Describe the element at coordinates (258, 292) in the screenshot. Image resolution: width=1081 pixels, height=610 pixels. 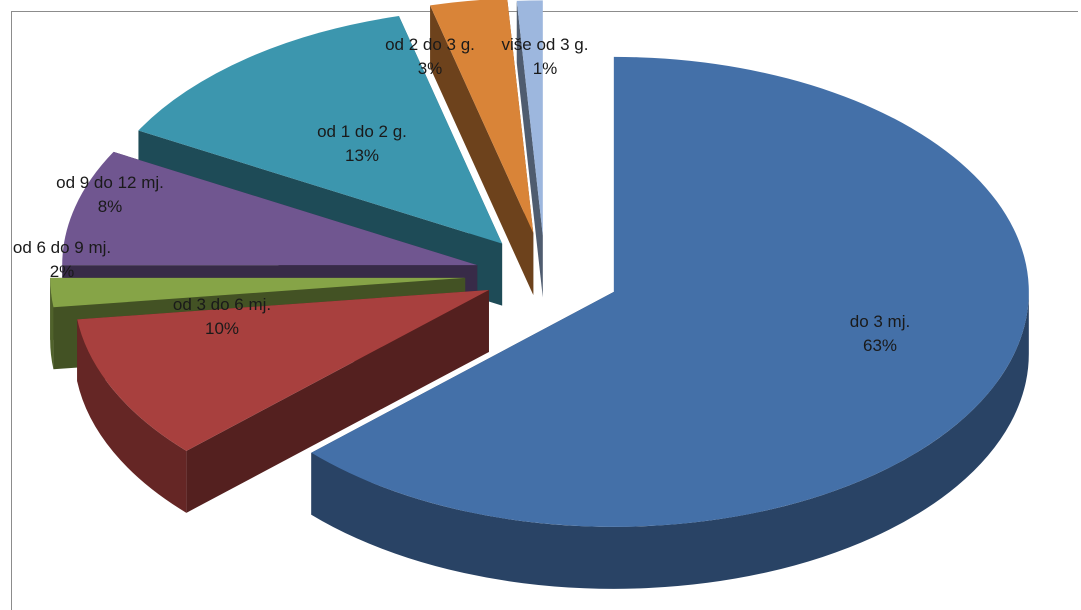
I see `slice-2-top` at that location.